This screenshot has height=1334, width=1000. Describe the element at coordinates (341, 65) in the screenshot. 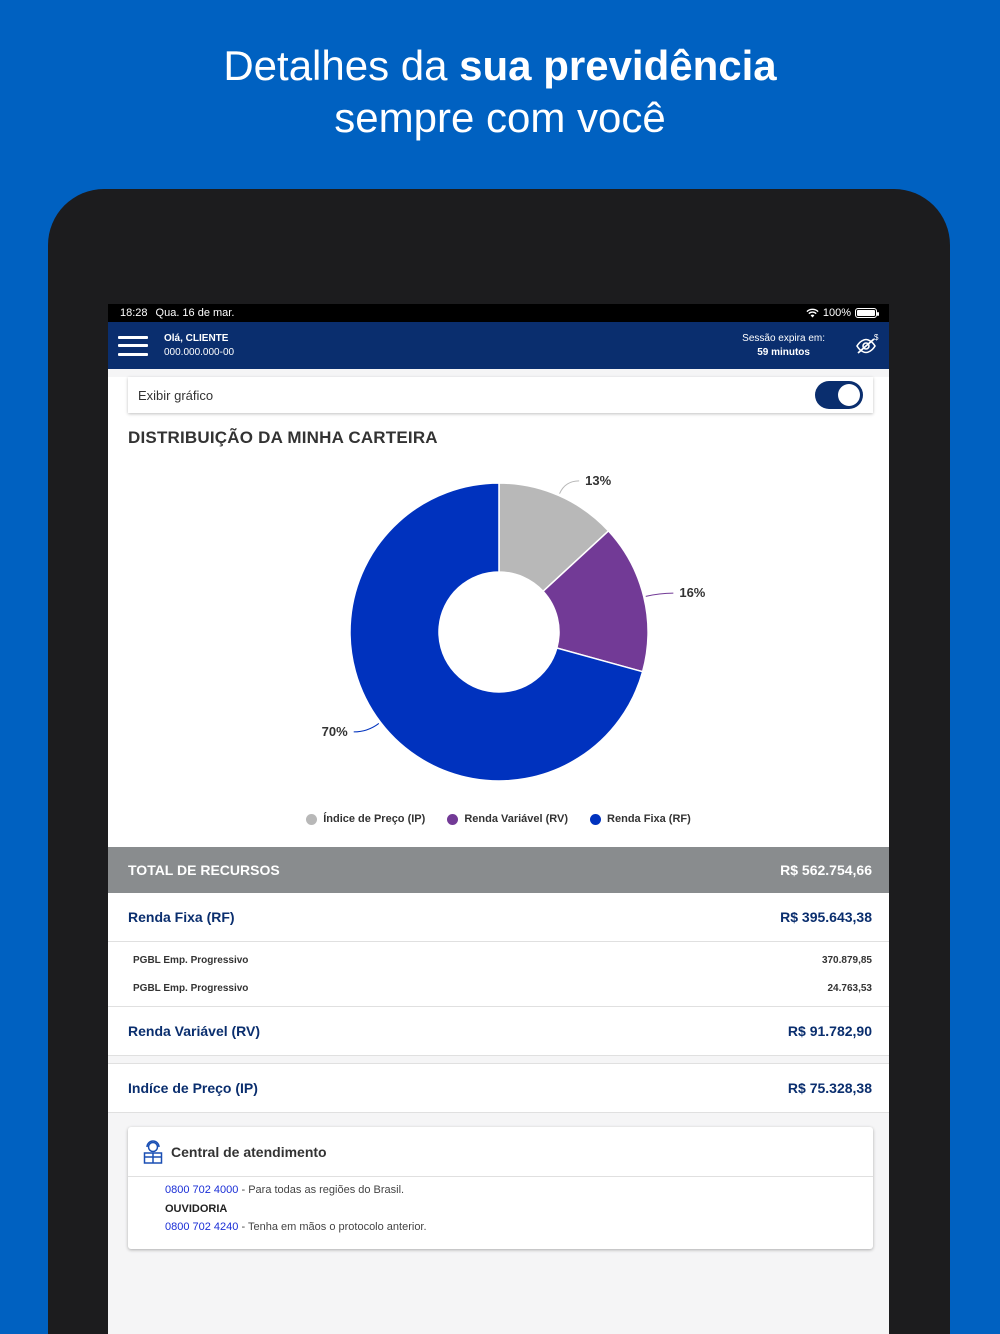

I see `promo-line-1-light: Detalhes da` at that location.